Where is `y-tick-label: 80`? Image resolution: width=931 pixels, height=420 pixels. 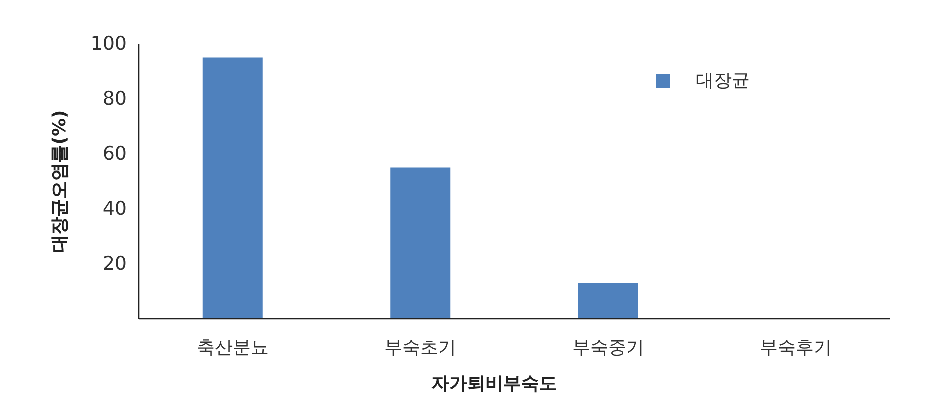
y-tick-label: 80 is located at coordinates (114, 99).